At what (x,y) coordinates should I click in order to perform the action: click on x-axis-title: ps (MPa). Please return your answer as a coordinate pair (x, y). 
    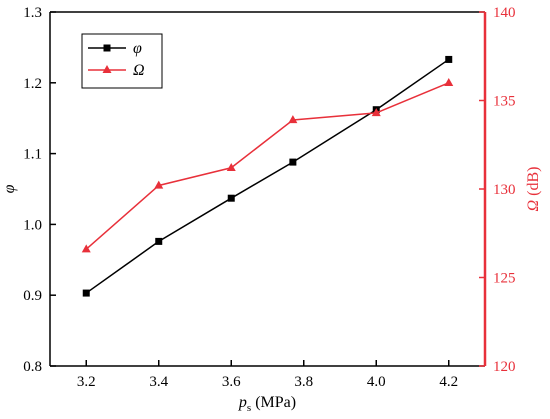
    Looking at the image, I should click on (267, 404).